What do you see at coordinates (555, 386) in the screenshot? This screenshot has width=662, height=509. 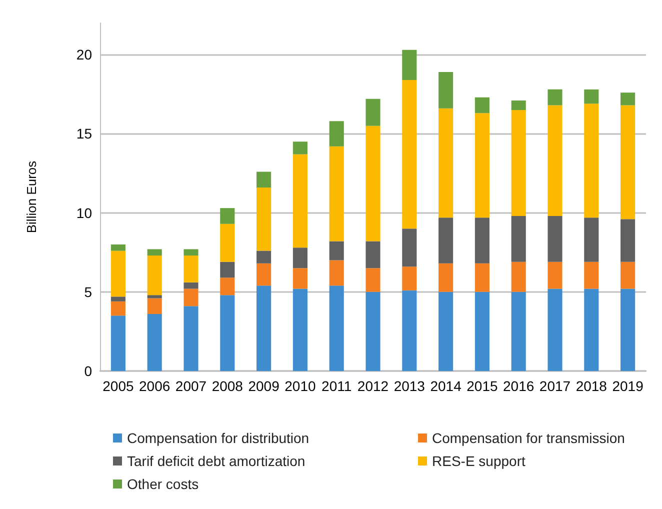 I see `x-tick-label: 2017` at bounding box center [555, 386].